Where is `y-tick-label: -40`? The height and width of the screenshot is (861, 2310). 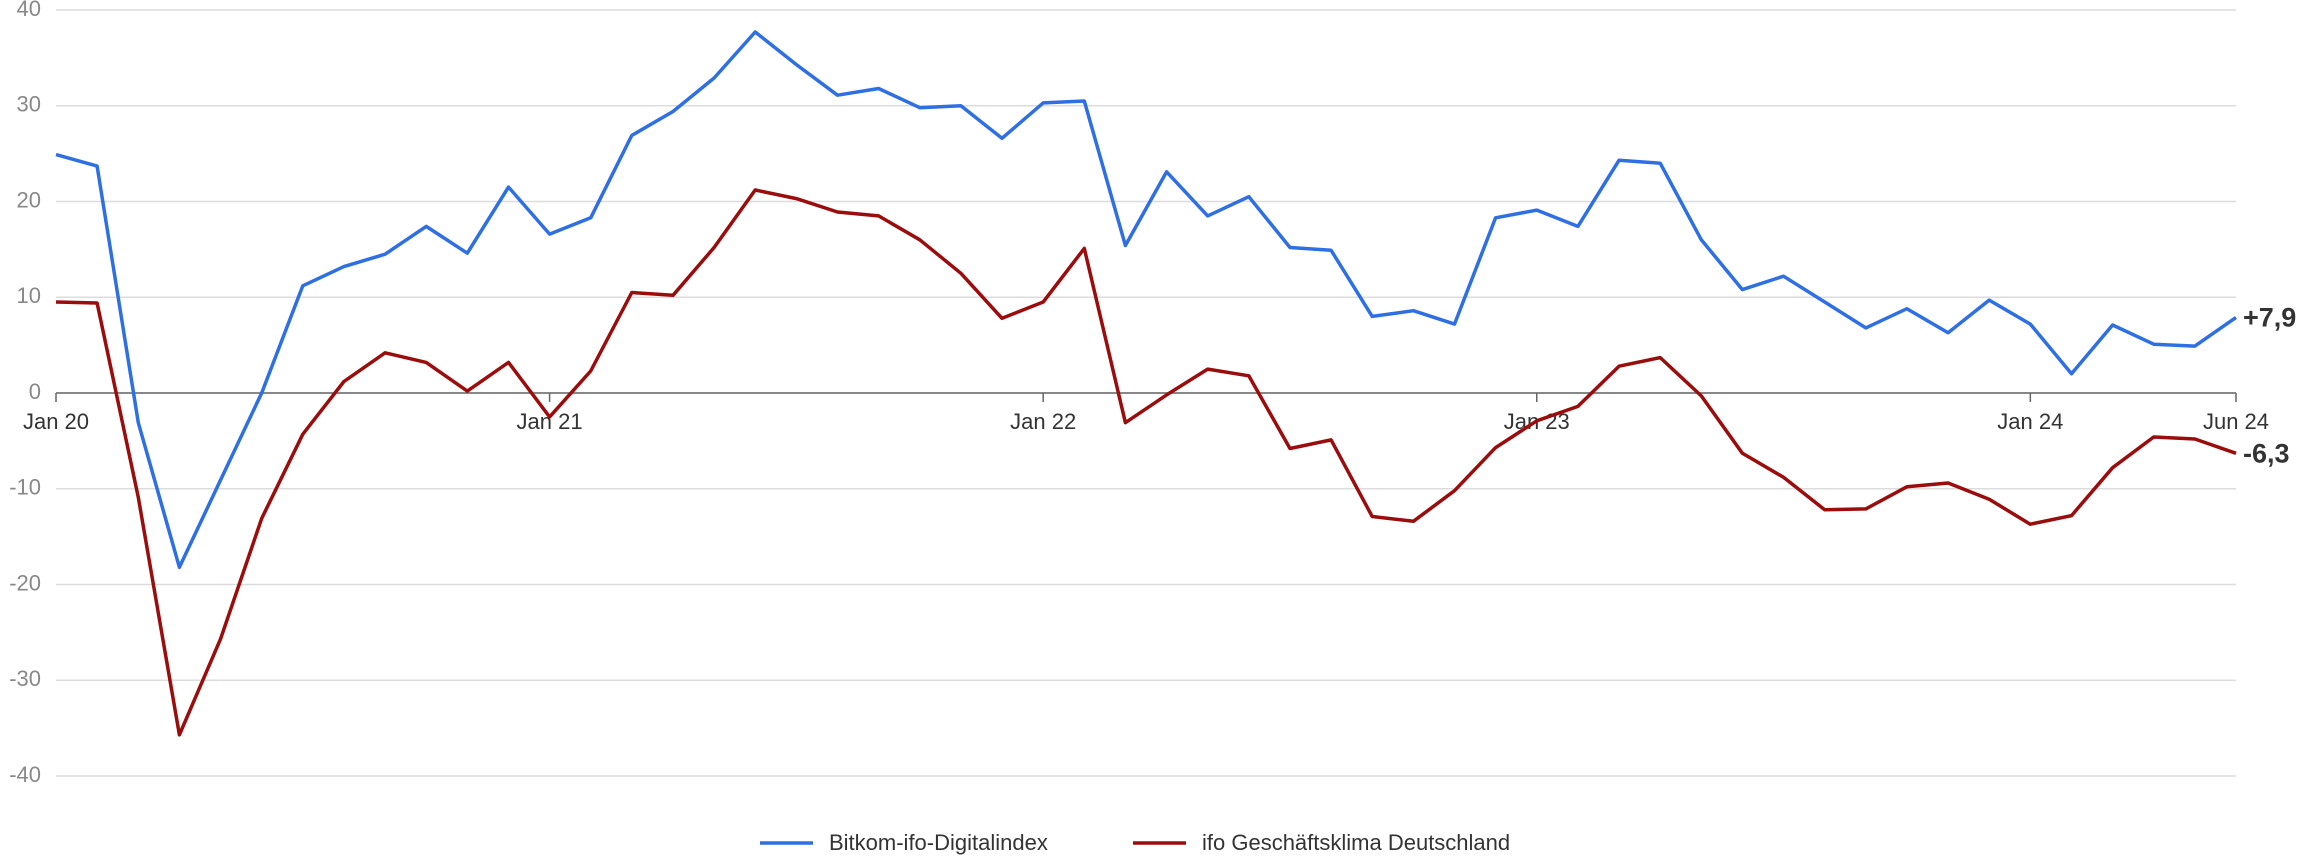
y-tick-label: -40 is located at coordinates (25, 774).